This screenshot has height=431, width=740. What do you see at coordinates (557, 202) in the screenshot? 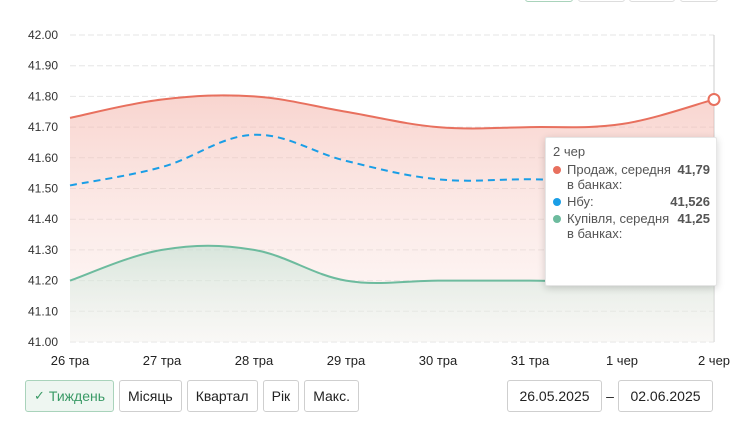
I see `nbu-dot-icon` at bounding box center [557, 202].